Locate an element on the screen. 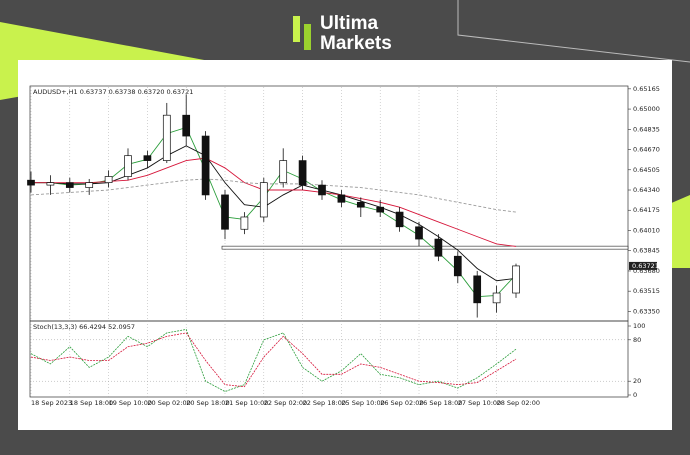 The image size is (690, 455). y-tick-label: 0 is located at coordinates (635, 395).